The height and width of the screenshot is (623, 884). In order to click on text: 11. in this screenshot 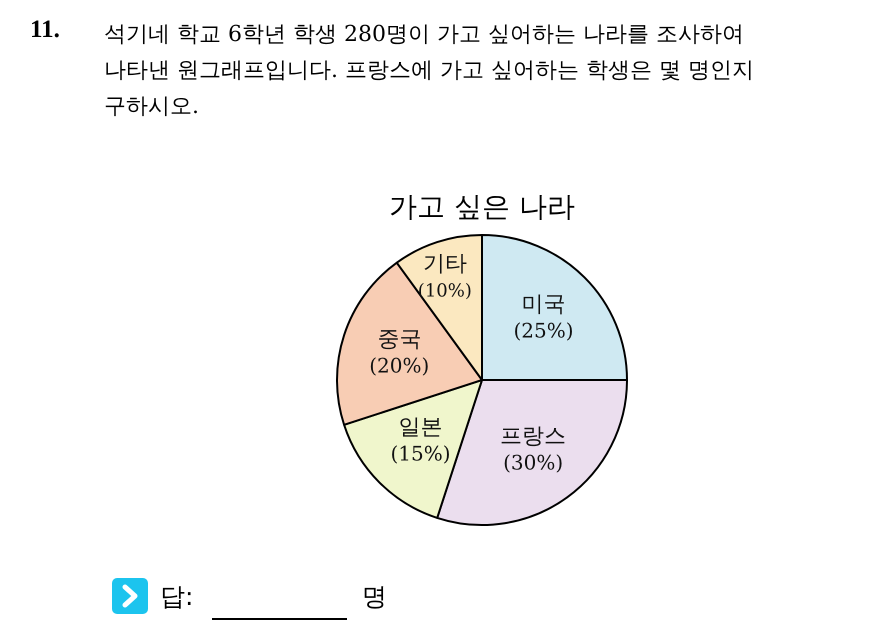, I will do `click(45, 30)`.